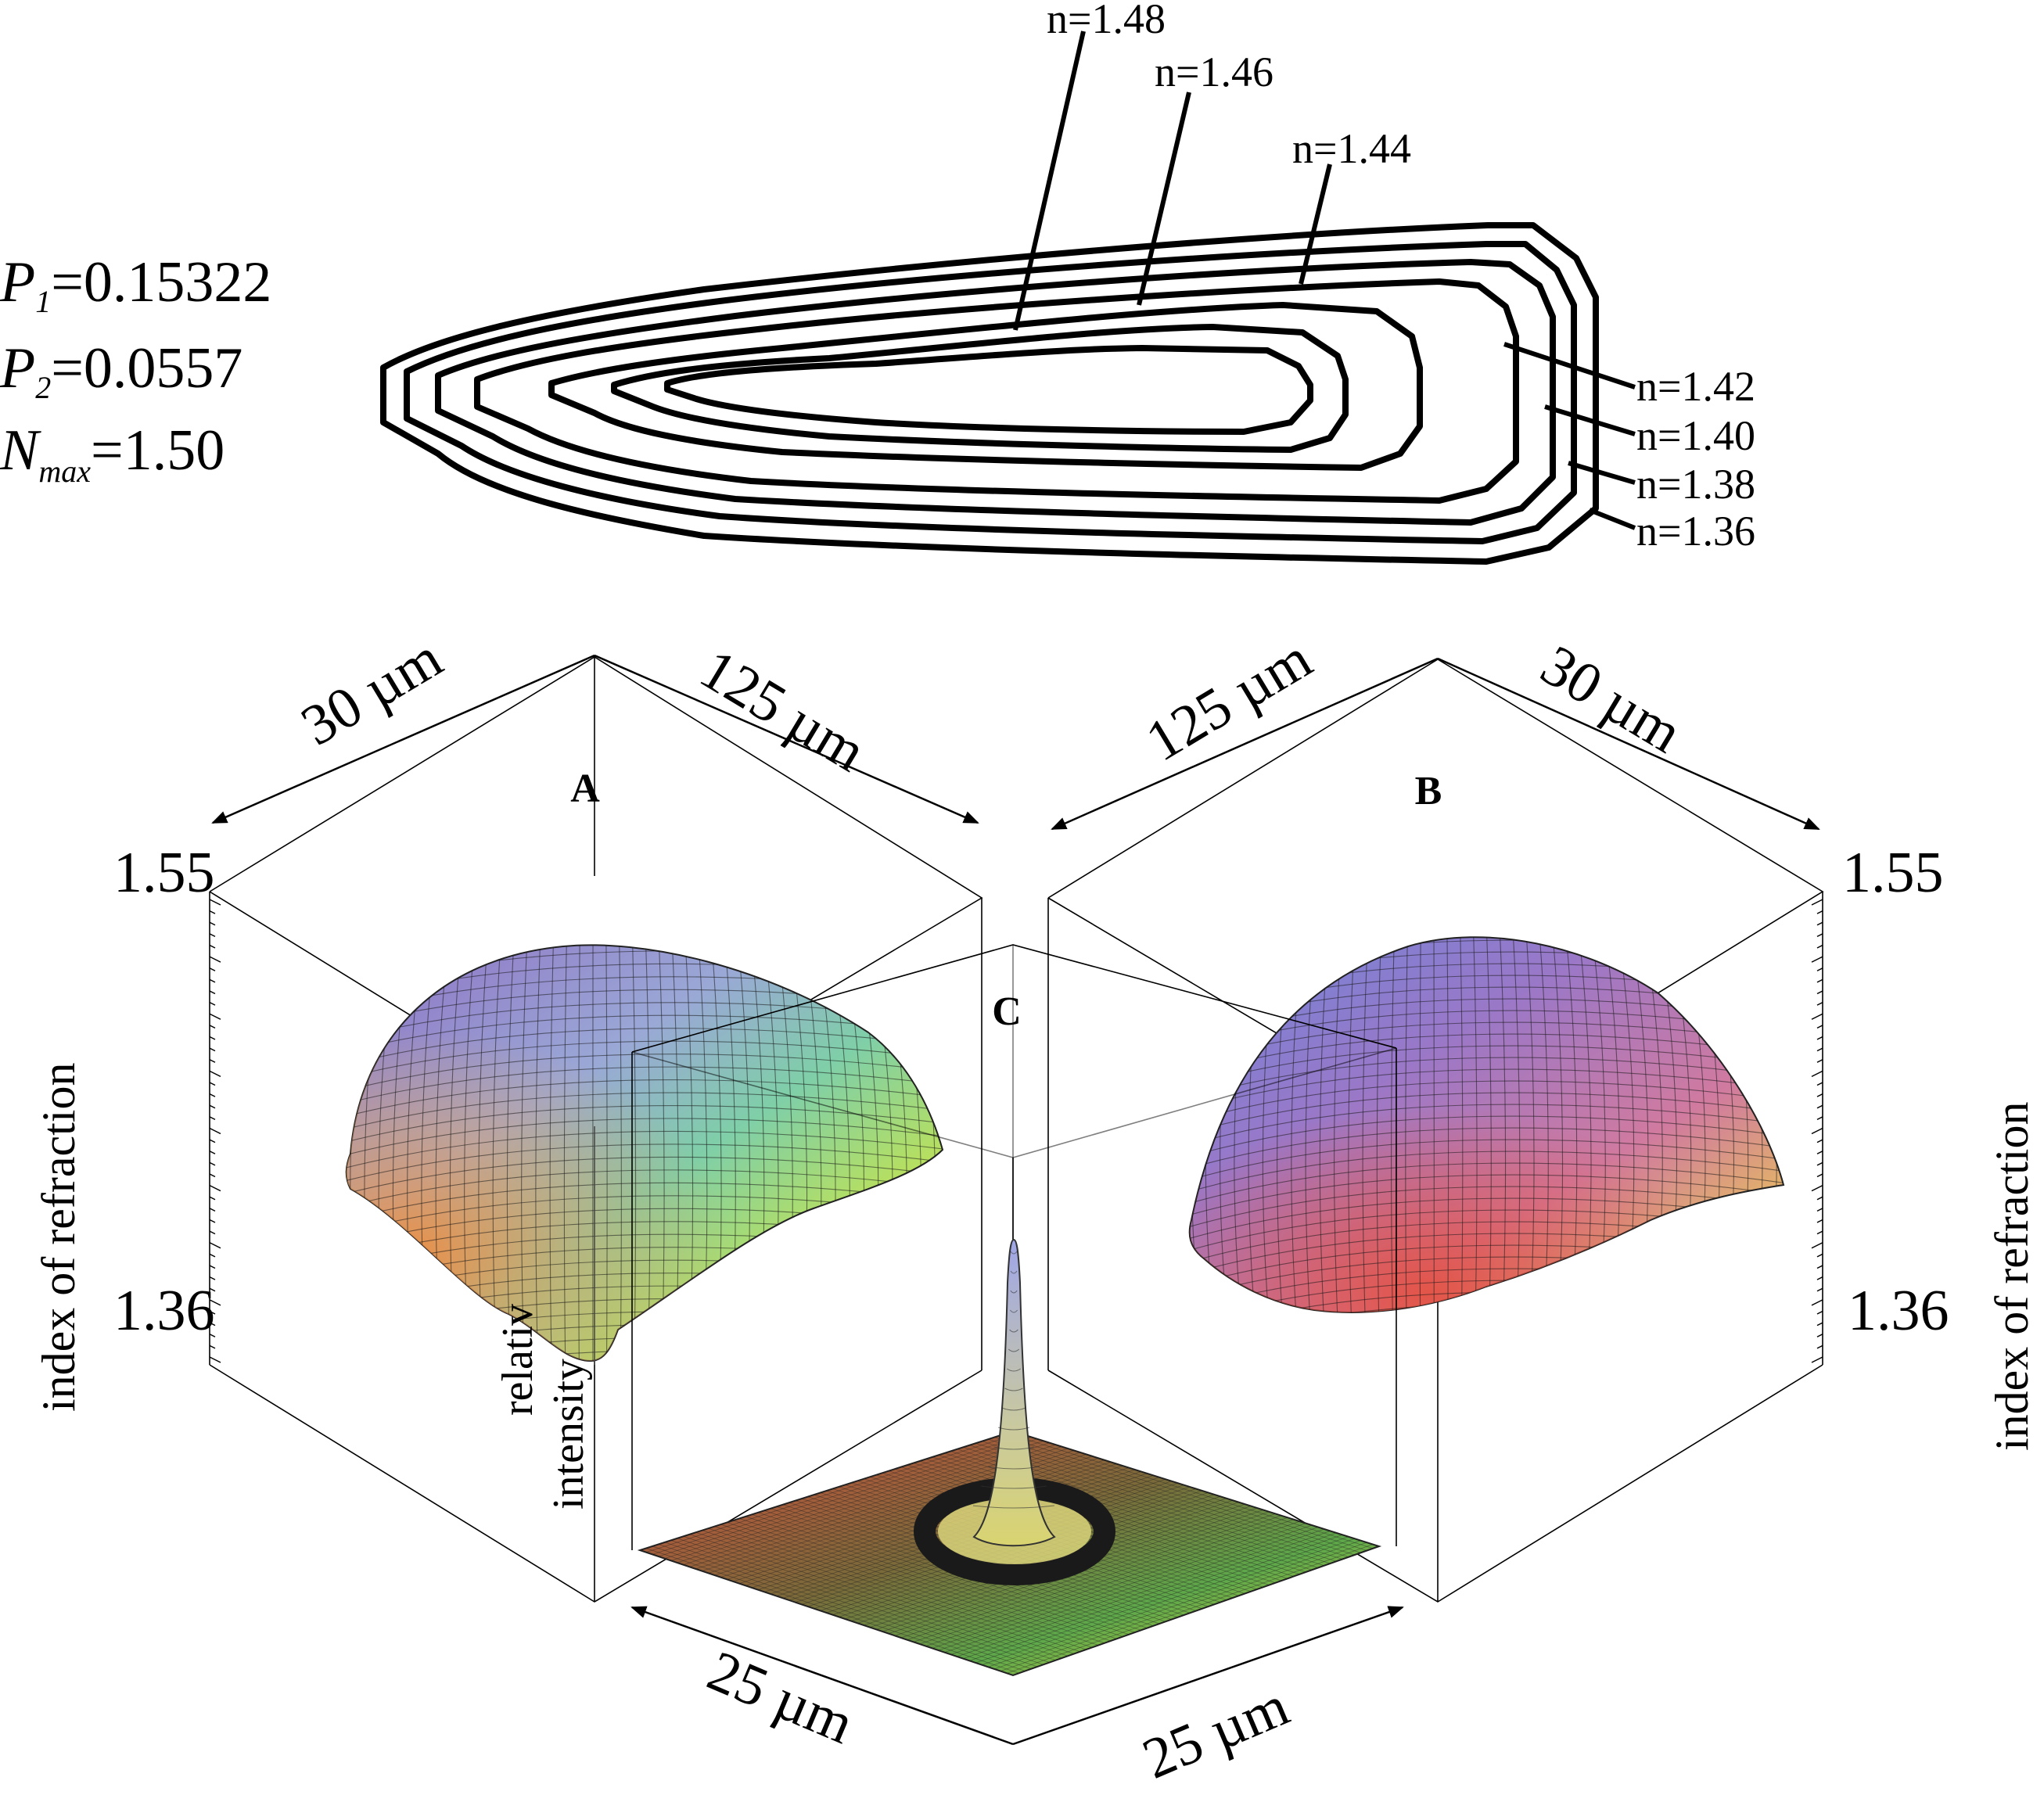 The image size is (2044, 1795). I want to click on contour-label-136: n=1.36, so click(1695, 531).